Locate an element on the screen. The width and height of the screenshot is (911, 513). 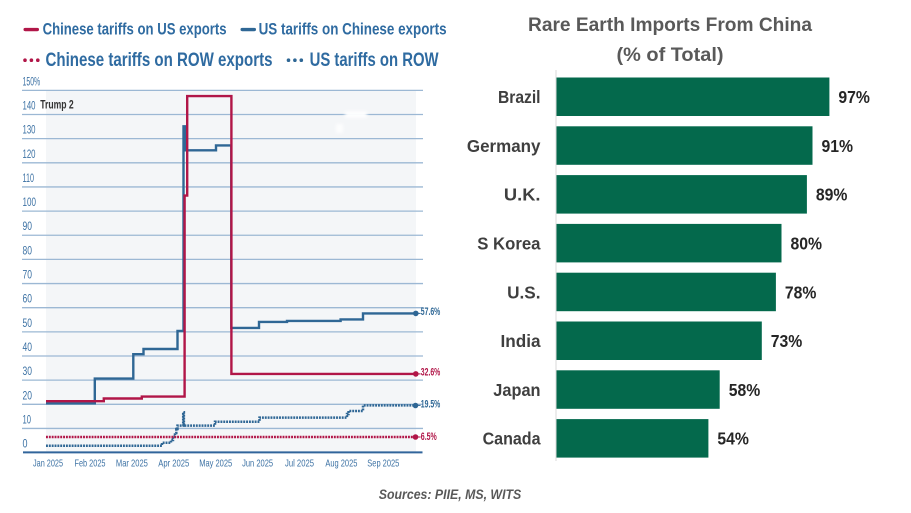
svg-text: U.K. is located at coordinates (522, 195).